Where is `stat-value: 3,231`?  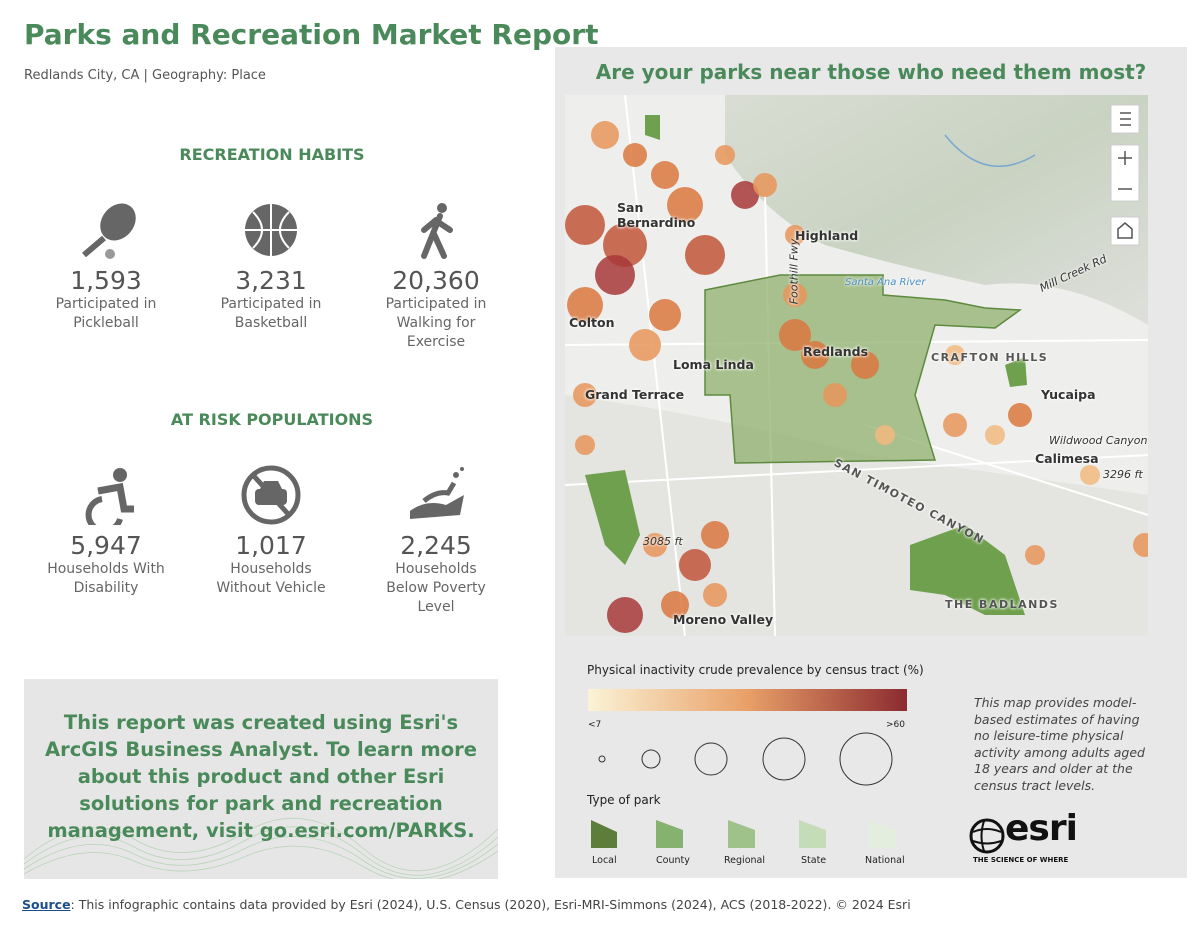
stat-value: 3,231 is located at coordinates (271, 280).